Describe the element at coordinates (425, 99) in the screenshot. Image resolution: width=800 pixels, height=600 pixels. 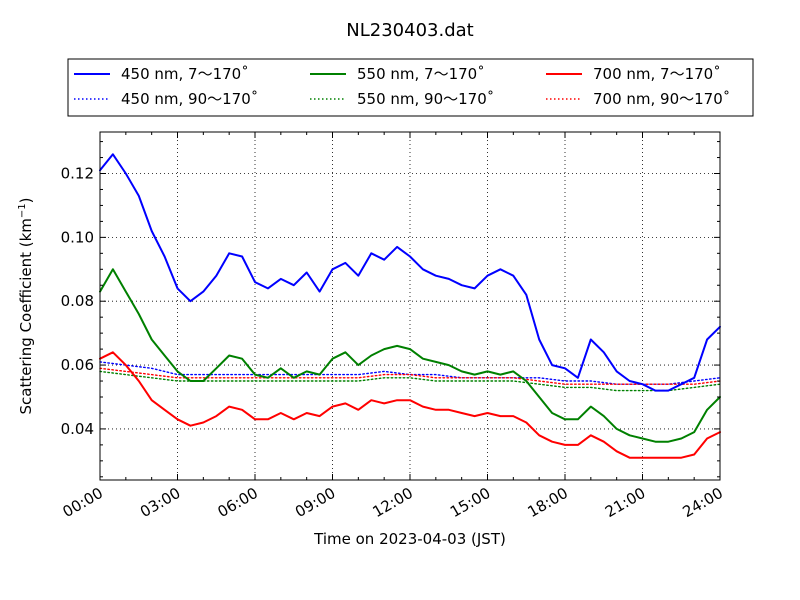
I see `legend-label: 550 nm, 90～170˚` at that location.